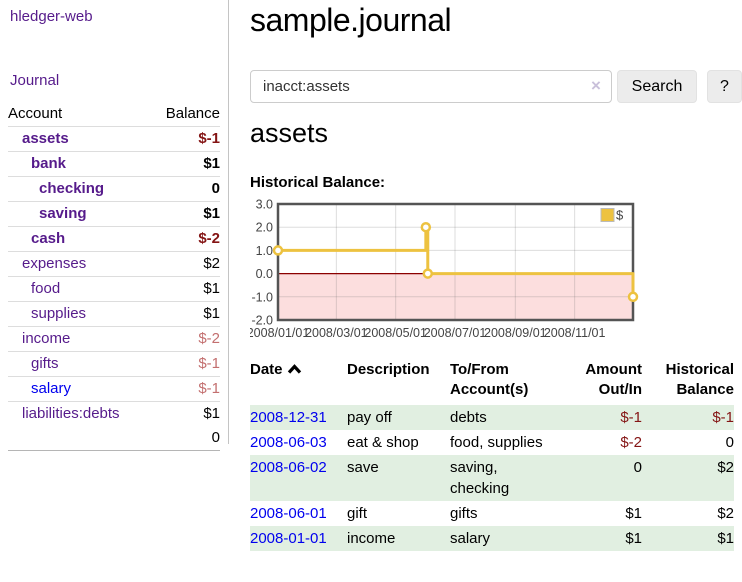 This screenshot has width=742, height=582. I want to click on transaction-date-link: 2008-01-01, so click(288, 538).